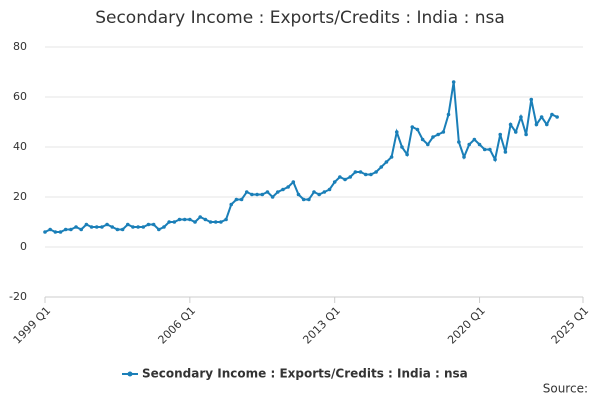  What do you see at coordinates (20, 196) in the screenshot?
I see `y-tick-label: 20` at bounding box center [20, 196].